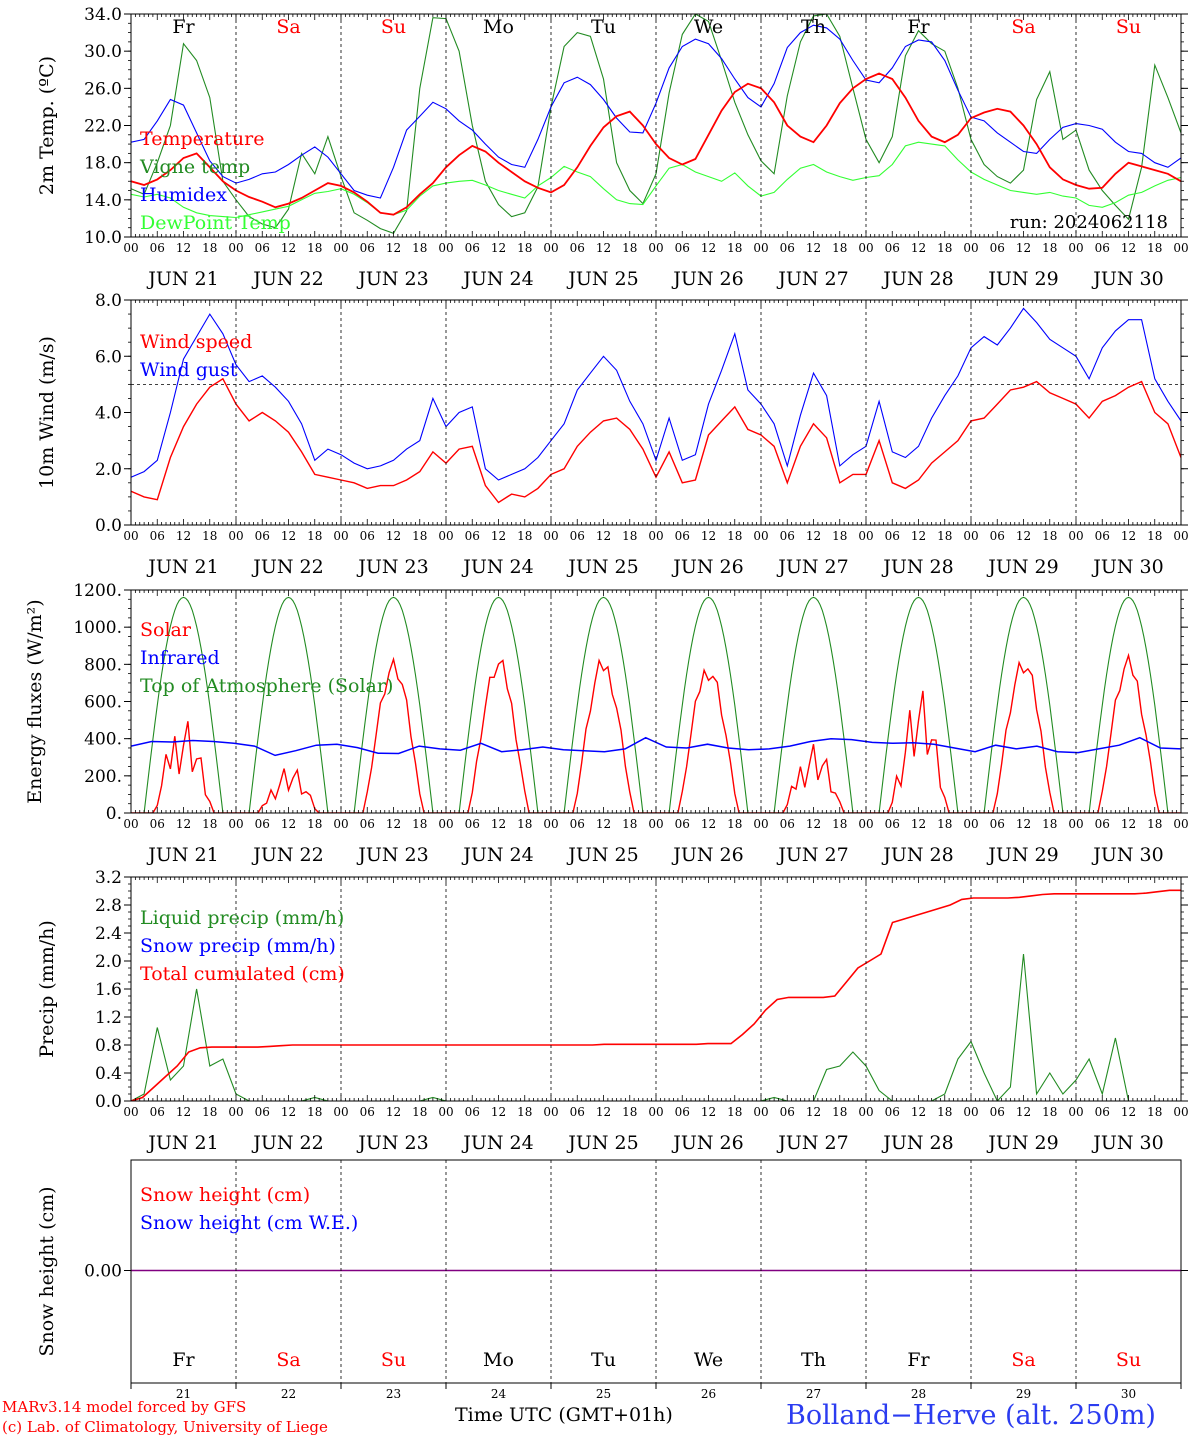 The width and height of the screenshot is (1194, 1440). I want to click on y-tick-label: 2.4, so click(108, 934).